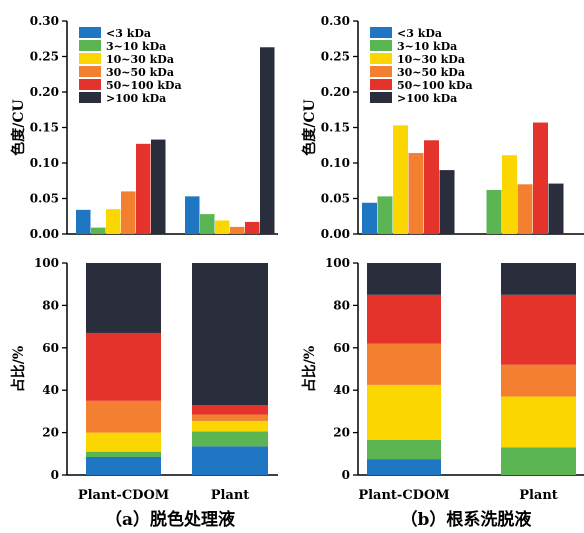 This screenshot has height=533, width=584. Describe the element at coordinates (136, 46) in the screenshot. I see `legend-entry: 3~10 kDa` at that location.